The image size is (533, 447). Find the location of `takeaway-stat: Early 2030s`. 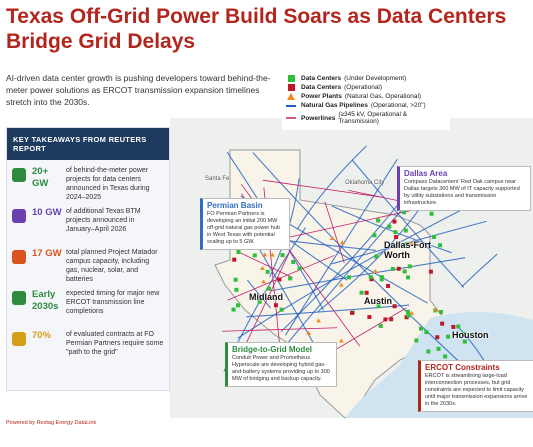

takeaway-stat: Early 2030s is located at coordinates (45, 300).